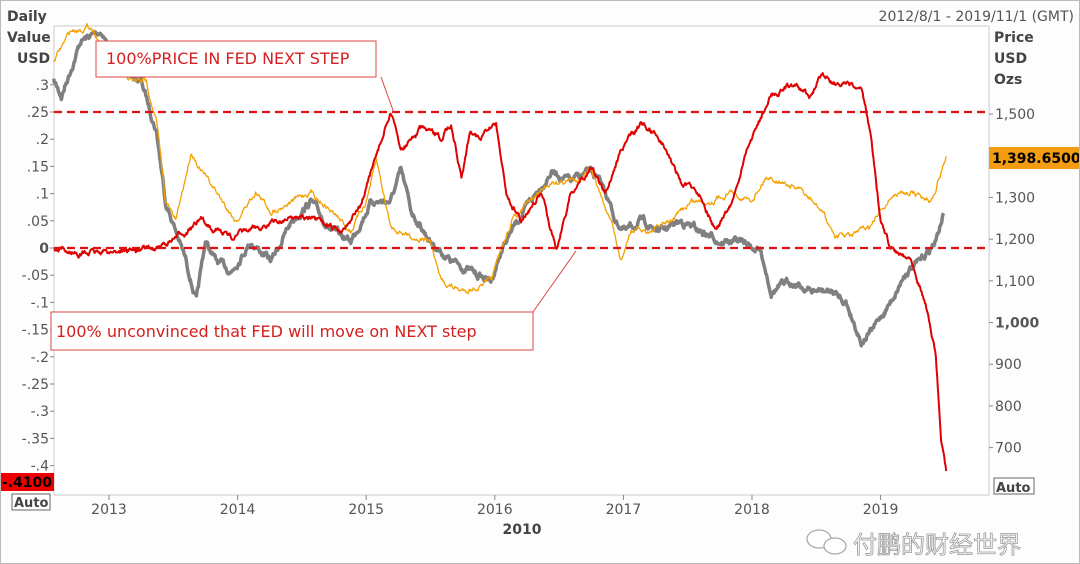  I want to click on left-tick-label: 0, so click(44, 249).